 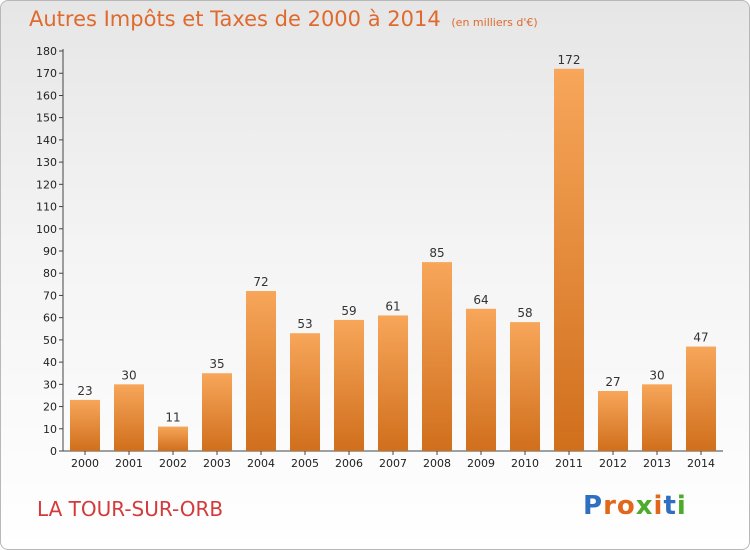 I want to click on bar-value-label: 23, so click(x=84, y=391).